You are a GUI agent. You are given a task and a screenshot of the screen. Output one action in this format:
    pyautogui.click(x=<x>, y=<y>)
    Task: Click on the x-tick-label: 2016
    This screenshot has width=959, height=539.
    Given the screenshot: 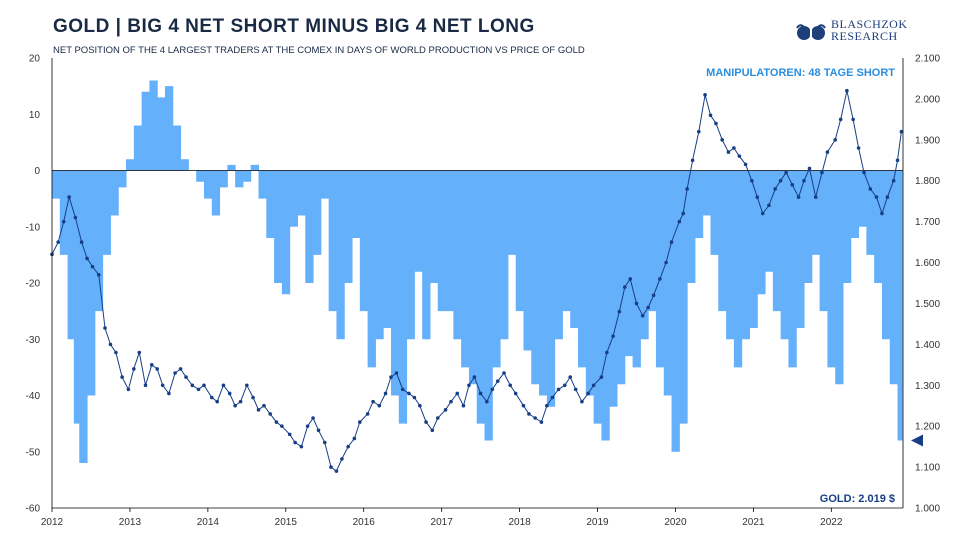 What is the action you would take?
    pyautogui.click(x=364, y=522)
    